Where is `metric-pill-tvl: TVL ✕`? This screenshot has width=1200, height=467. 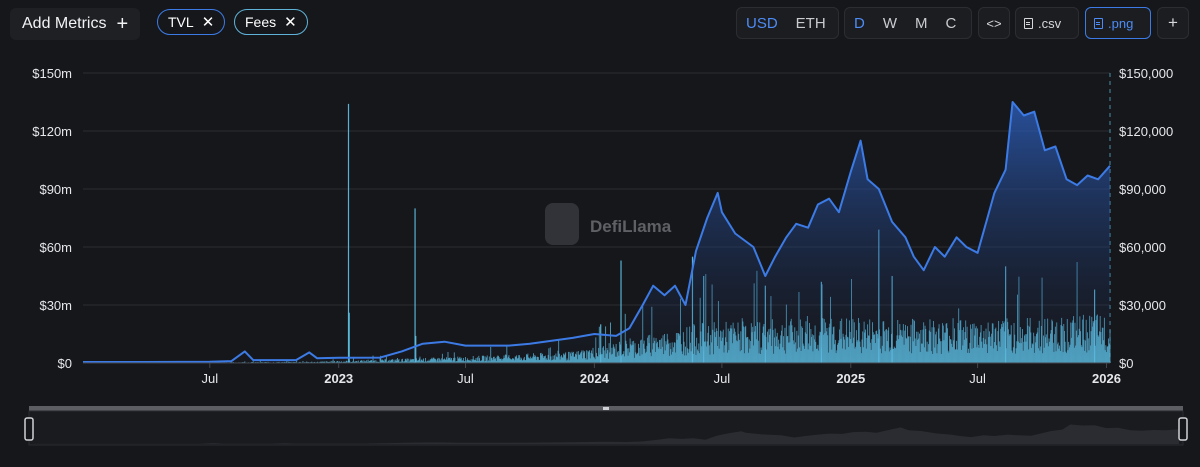
metric-pill-tvl: TVL ✕ is located at coordinates (191, 22).